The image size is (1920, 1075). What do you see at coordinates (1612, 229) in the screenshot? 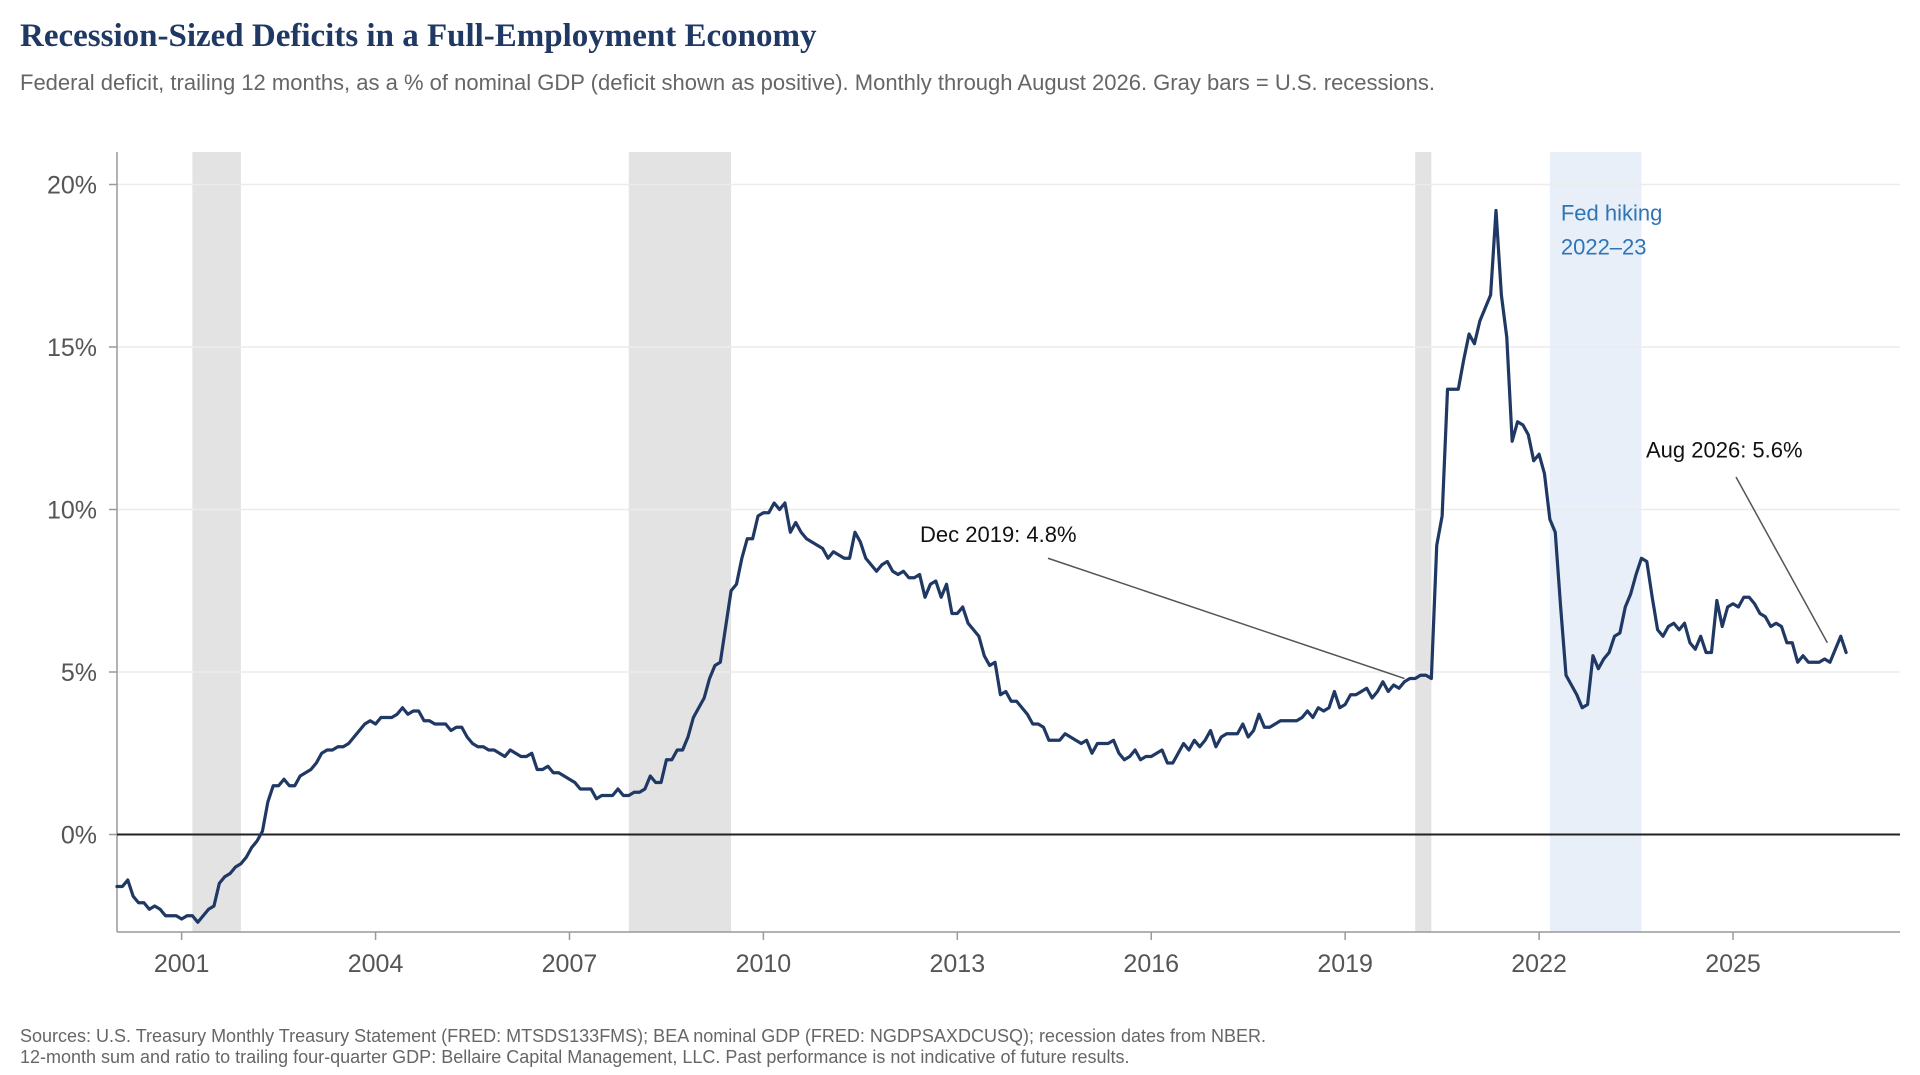
I see `fed-hiking-label: Fed hiking 2022–23` at bounding box center [1612, 229].